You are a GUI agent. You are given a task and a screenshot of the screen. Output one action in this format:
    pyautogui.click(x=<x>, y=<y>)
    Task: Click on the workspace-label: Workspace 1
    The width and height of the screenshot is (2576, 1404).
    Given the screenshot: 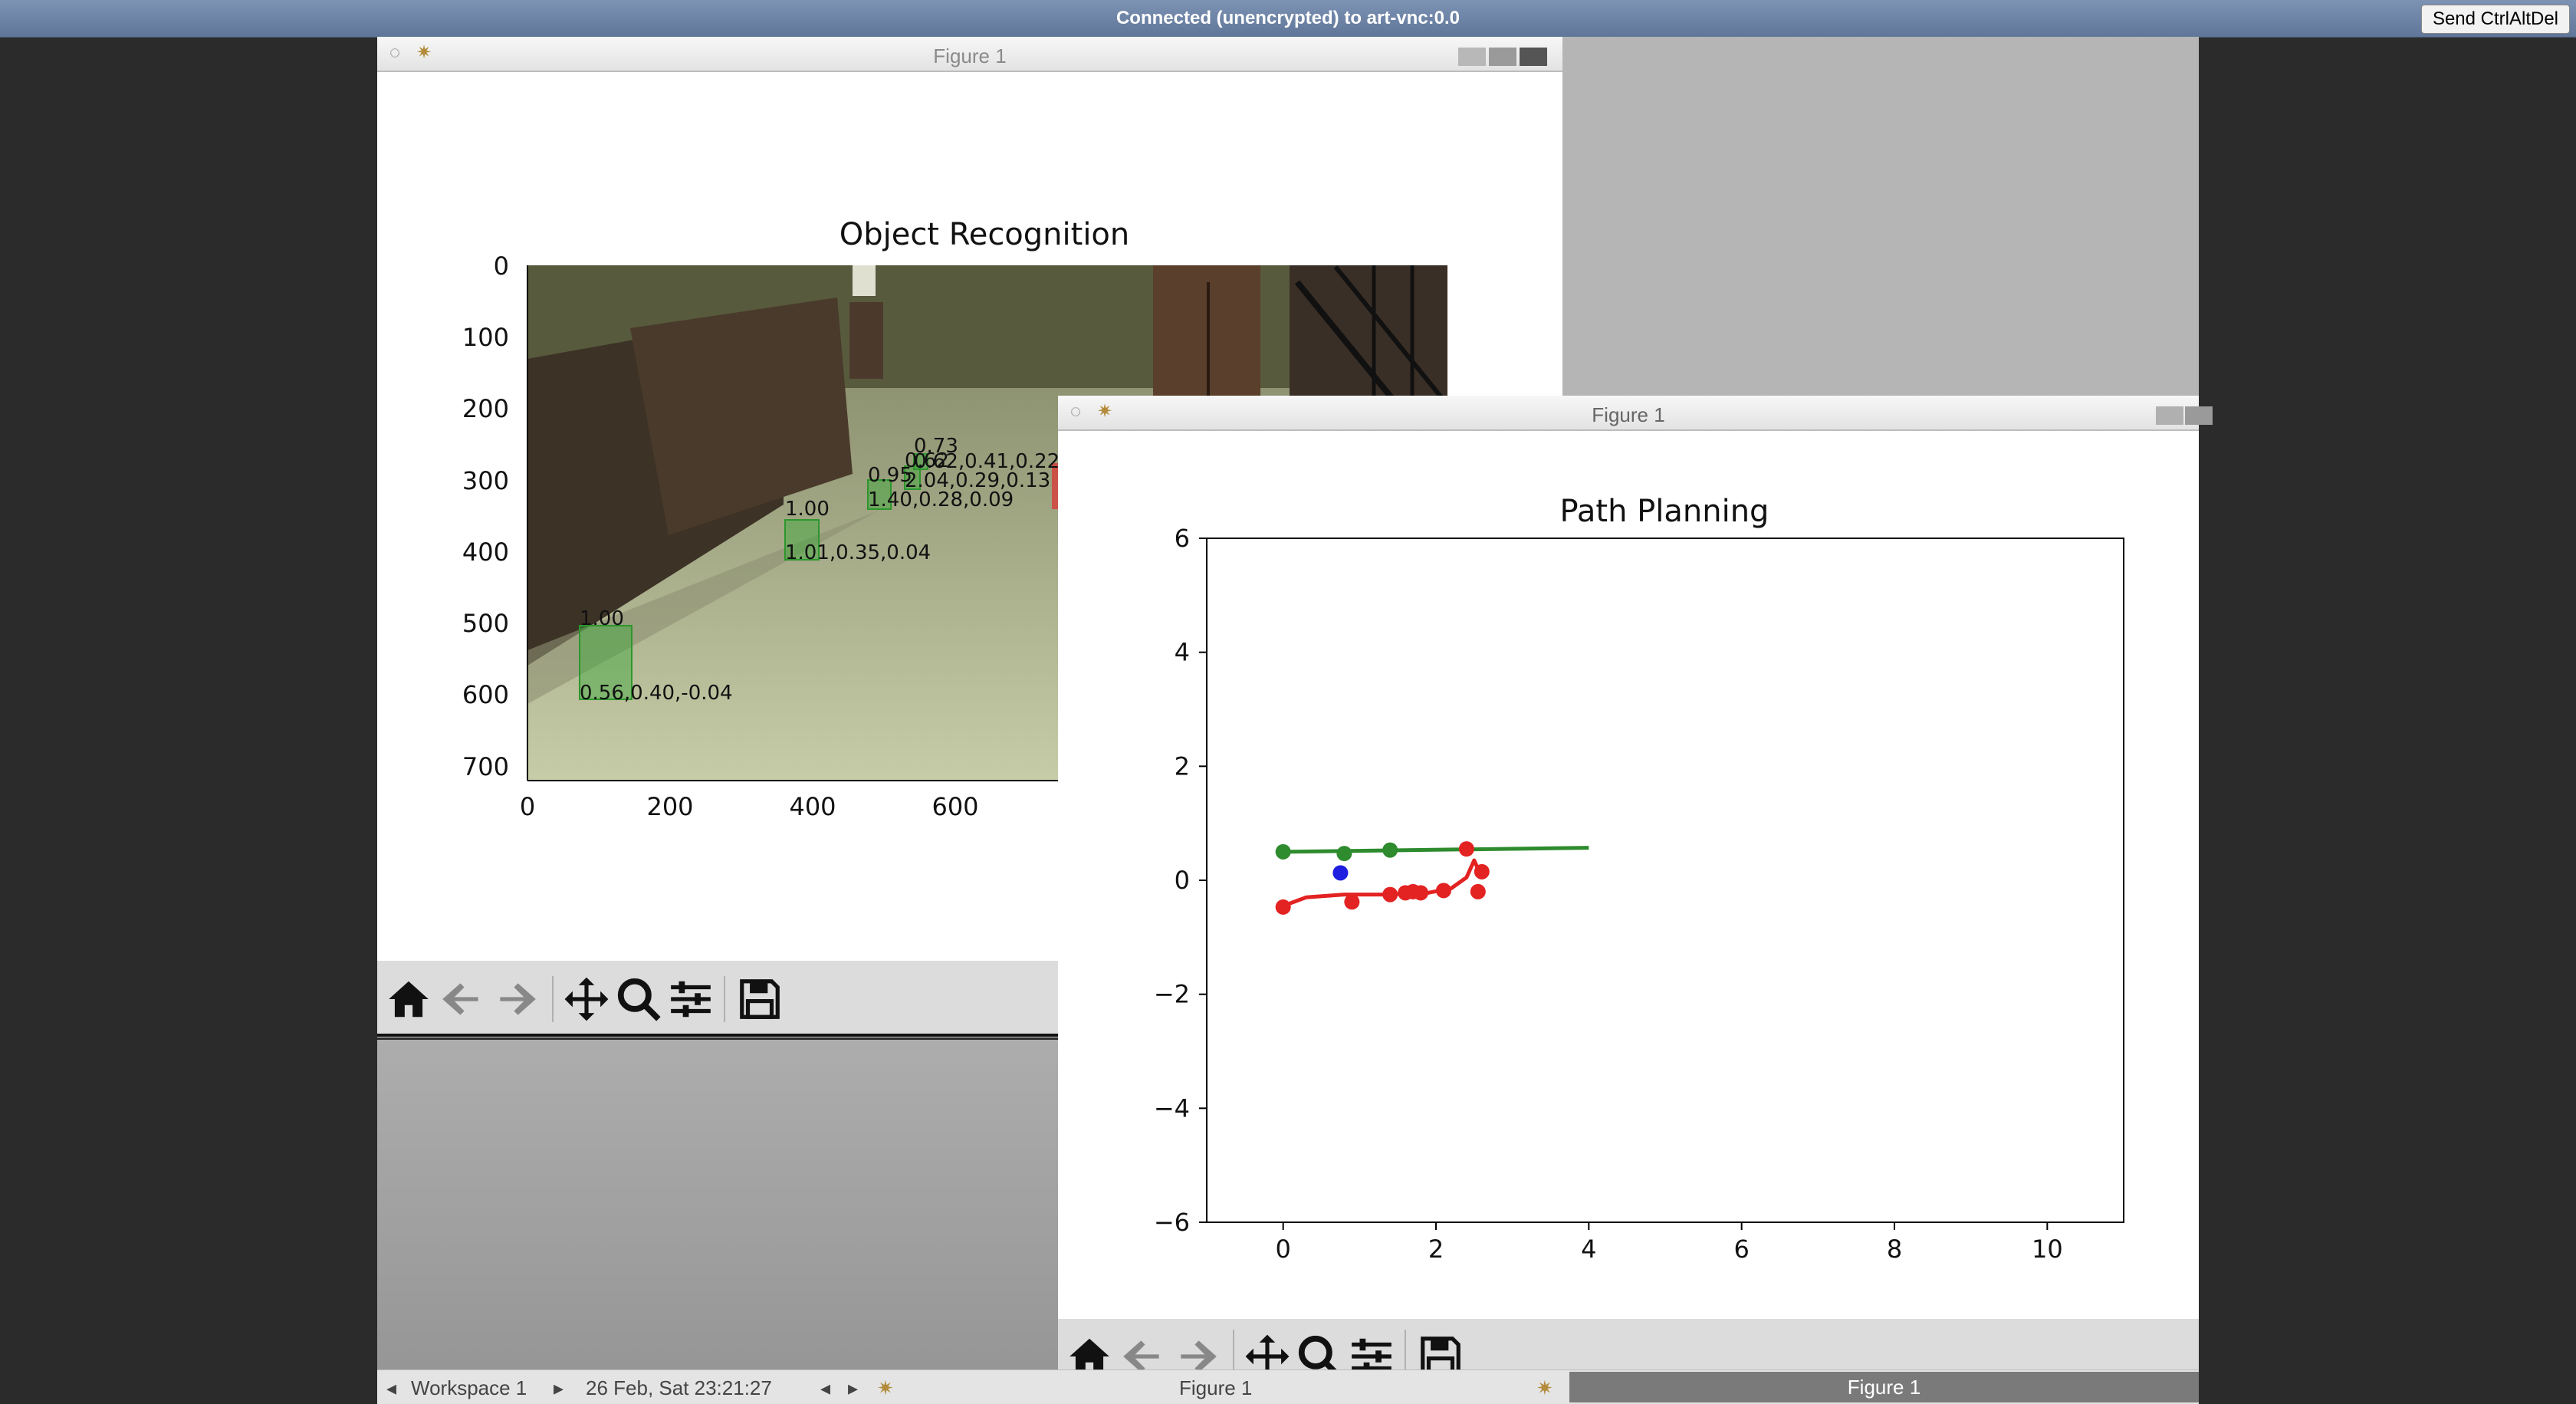 What is the action you would take?
    pyautogui.click(x=469, y=1387)
    